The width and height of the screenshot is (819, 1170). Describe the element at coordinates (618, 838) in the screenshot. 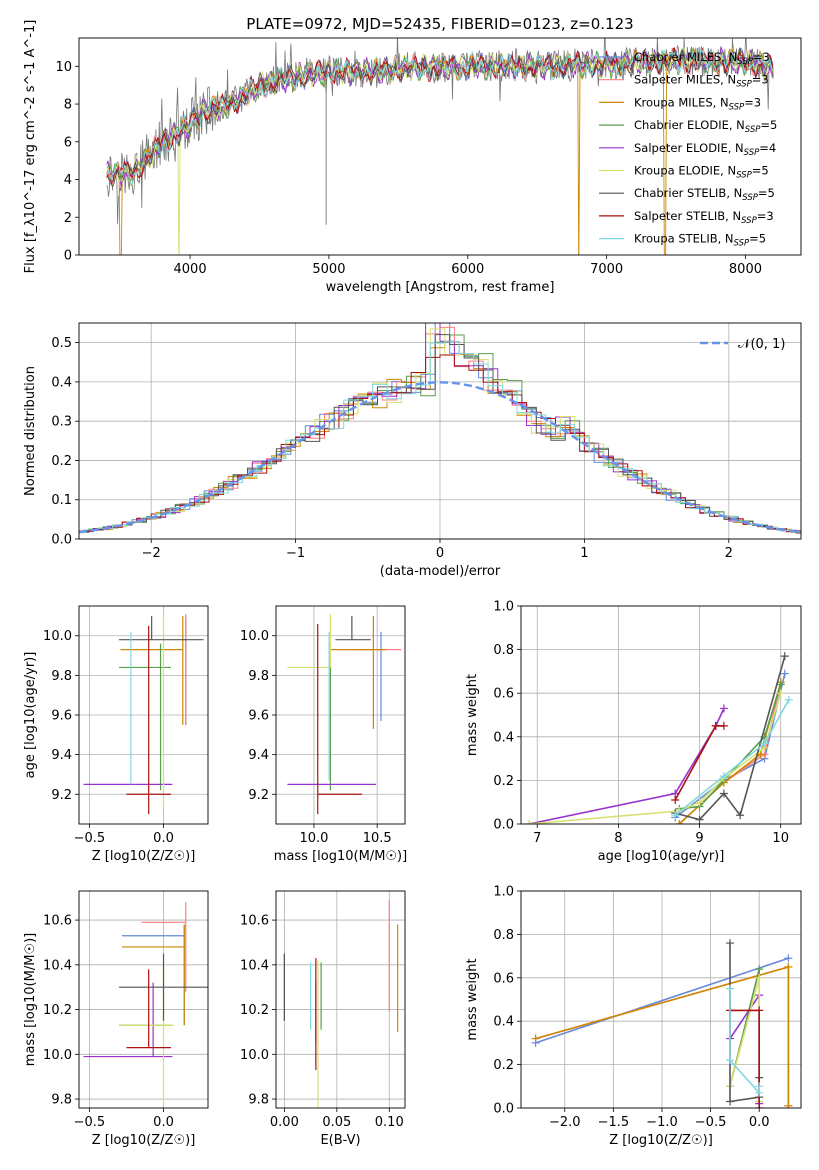

I see `x-tick-label: 8` at that location.